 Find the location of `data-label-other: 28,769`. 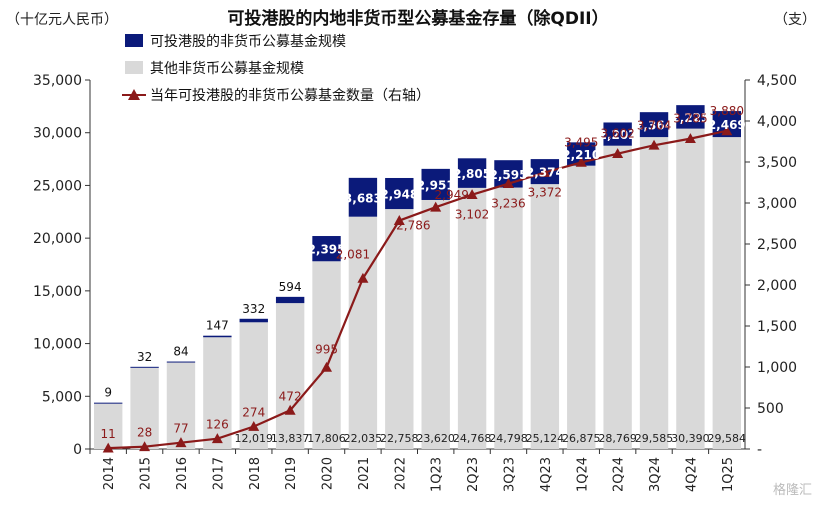

data-label-other: 28,769 is located at coordinates (617, 438).